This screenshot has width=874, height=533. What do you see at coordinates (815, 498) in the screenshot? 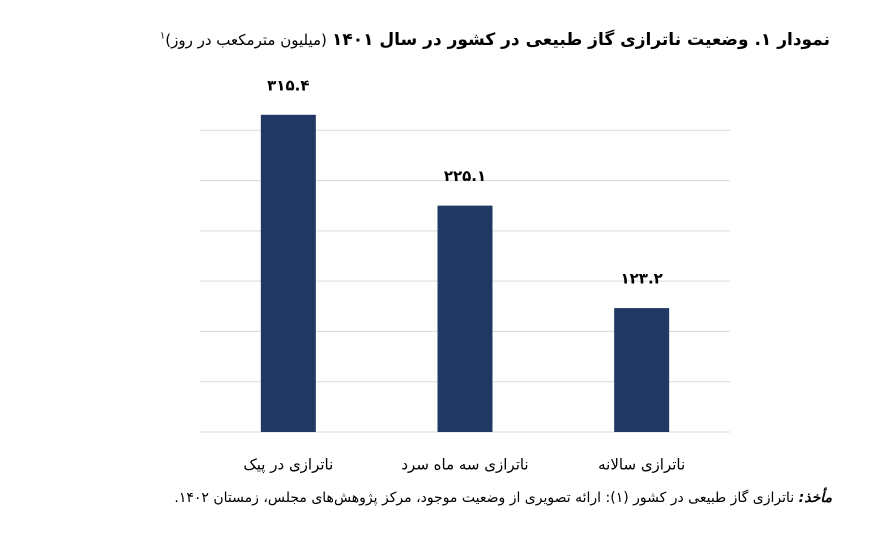
I see `source-label: مأخذ:` at bounding box center [815, 498].